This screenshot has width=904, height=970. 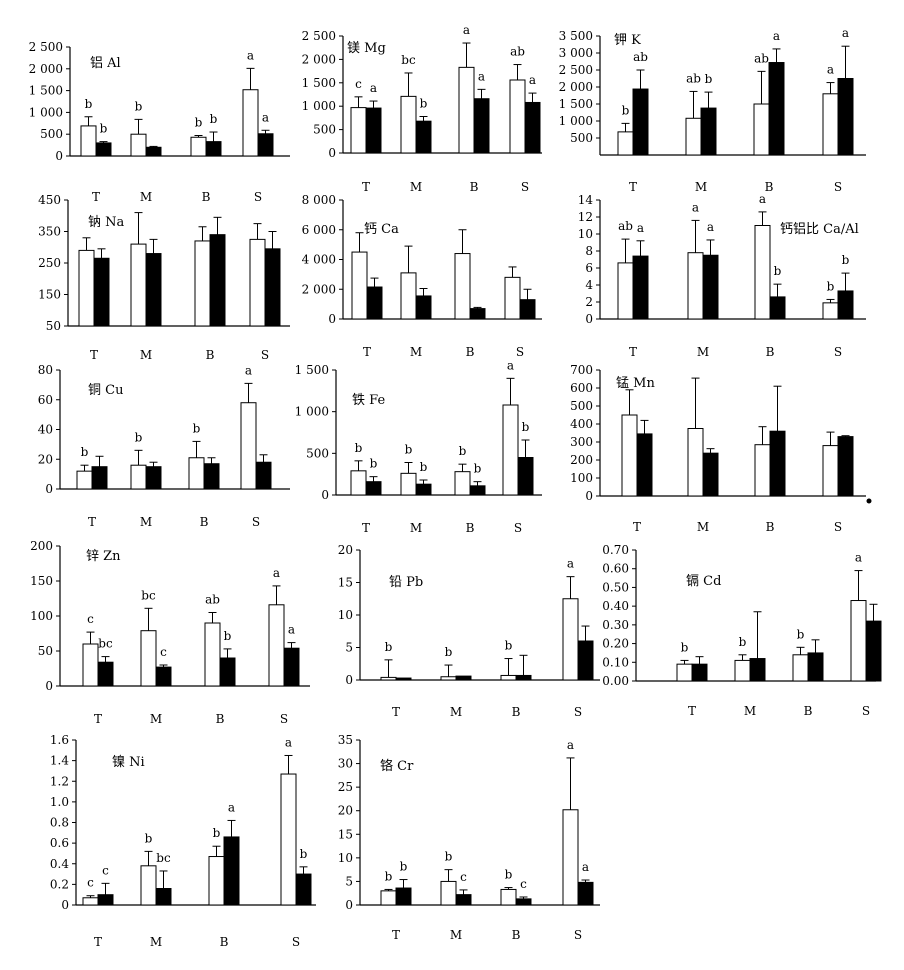 I want to click on y-tick-label: 80, so click(x=45, y=370).